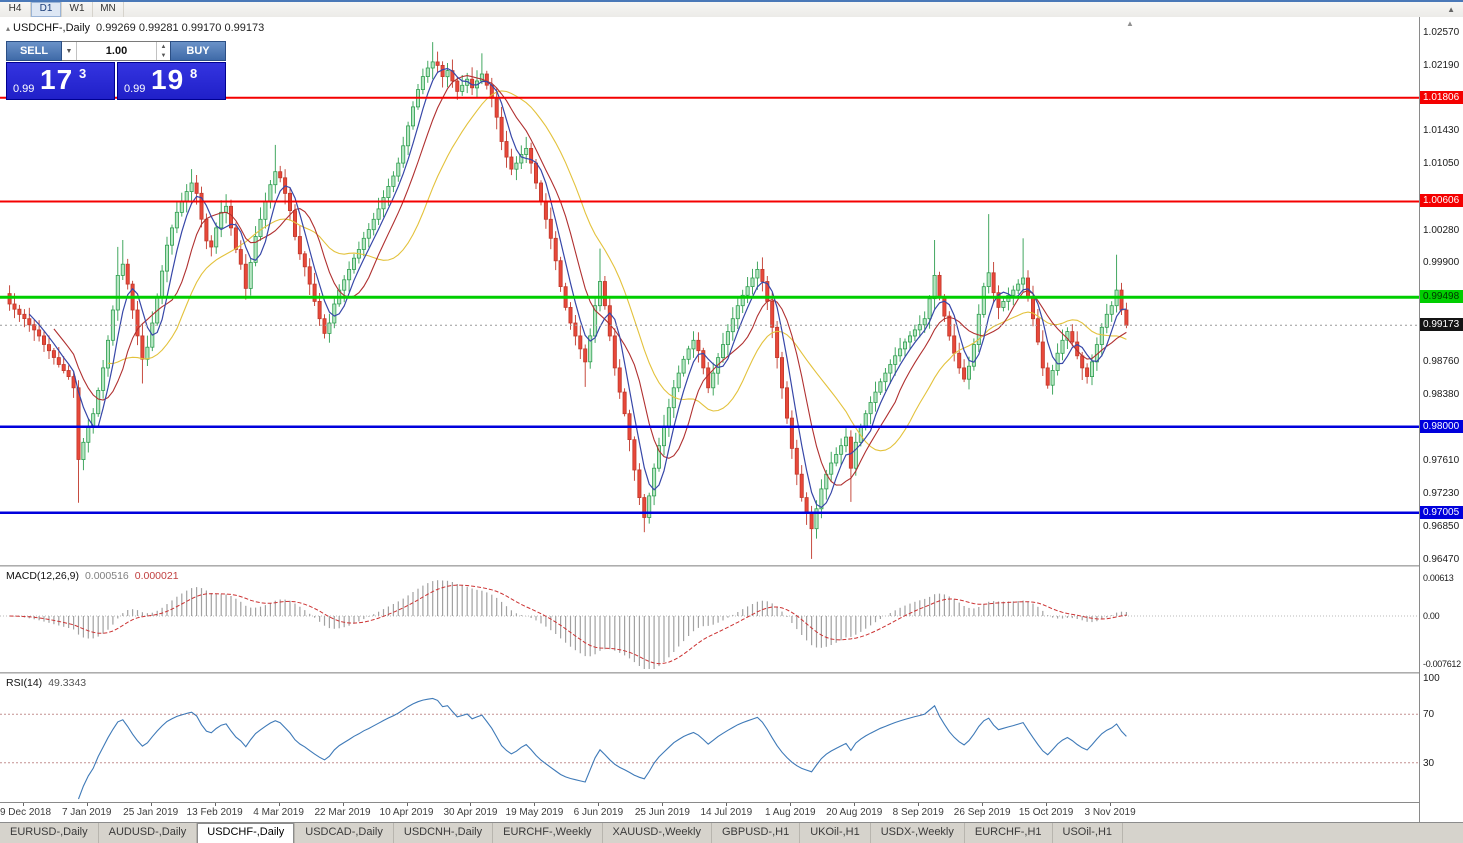 This screenshot has width=1463, height=843. Describe the element at coordinates (1441, 200) in the screenshot. I see `level-price-badge: 1.00606` at that location.